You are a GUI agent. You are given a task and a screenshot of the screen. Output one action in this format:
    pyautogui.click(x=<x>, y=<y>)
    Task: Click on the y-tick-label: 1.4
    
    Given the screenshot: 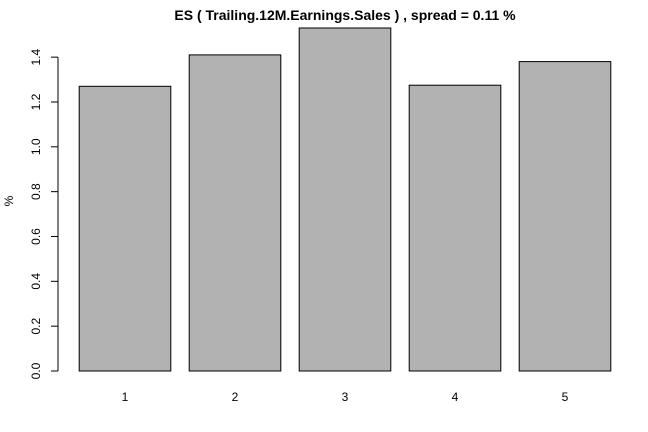 What is the action you would take?
    pyautogui.click(x=36, y=56)
    